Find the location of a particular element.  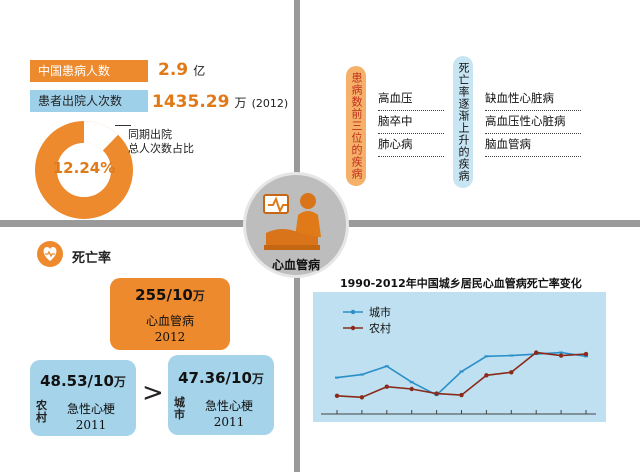

patients-stat: 2.9 亿 is located at coordinates (181, 70).